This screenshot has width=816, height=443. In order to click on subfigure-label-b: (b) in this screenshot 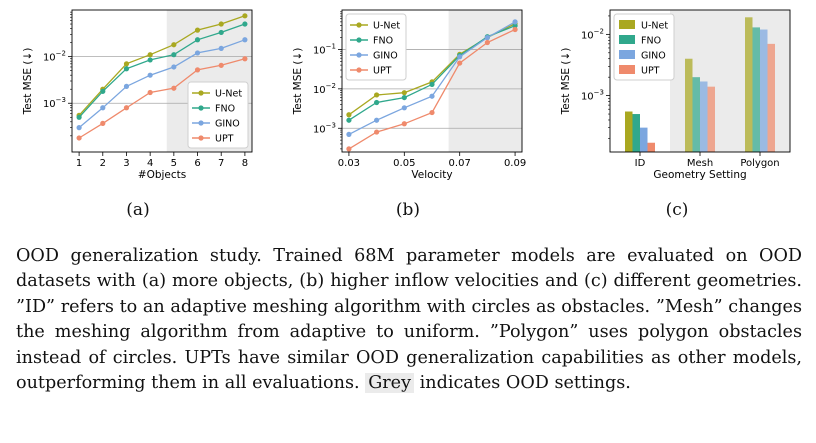, I will do `click(408, 210)`.